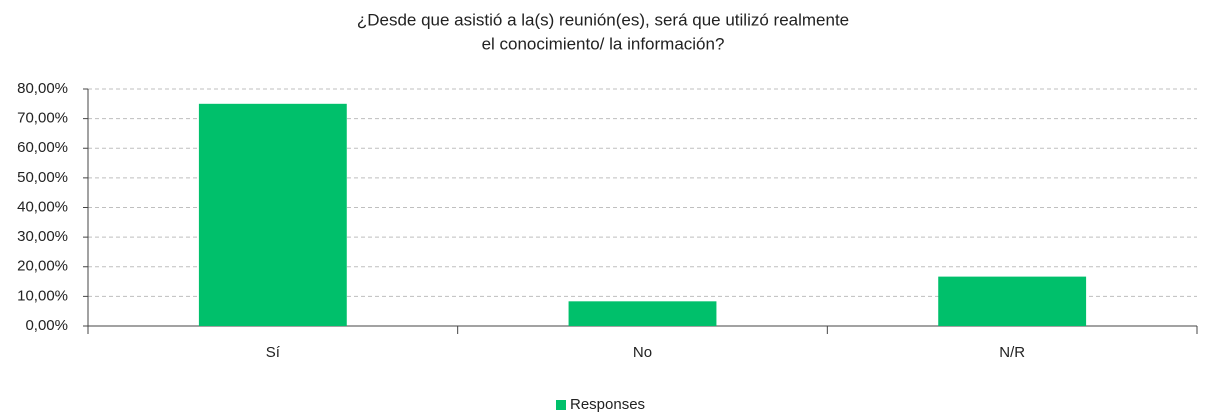 The height and width of the screenshot is (415, 1205). Describe the element at coordinates (42, 236) in the screenshot. I see `y-tick-label: 30,00%` at that location.